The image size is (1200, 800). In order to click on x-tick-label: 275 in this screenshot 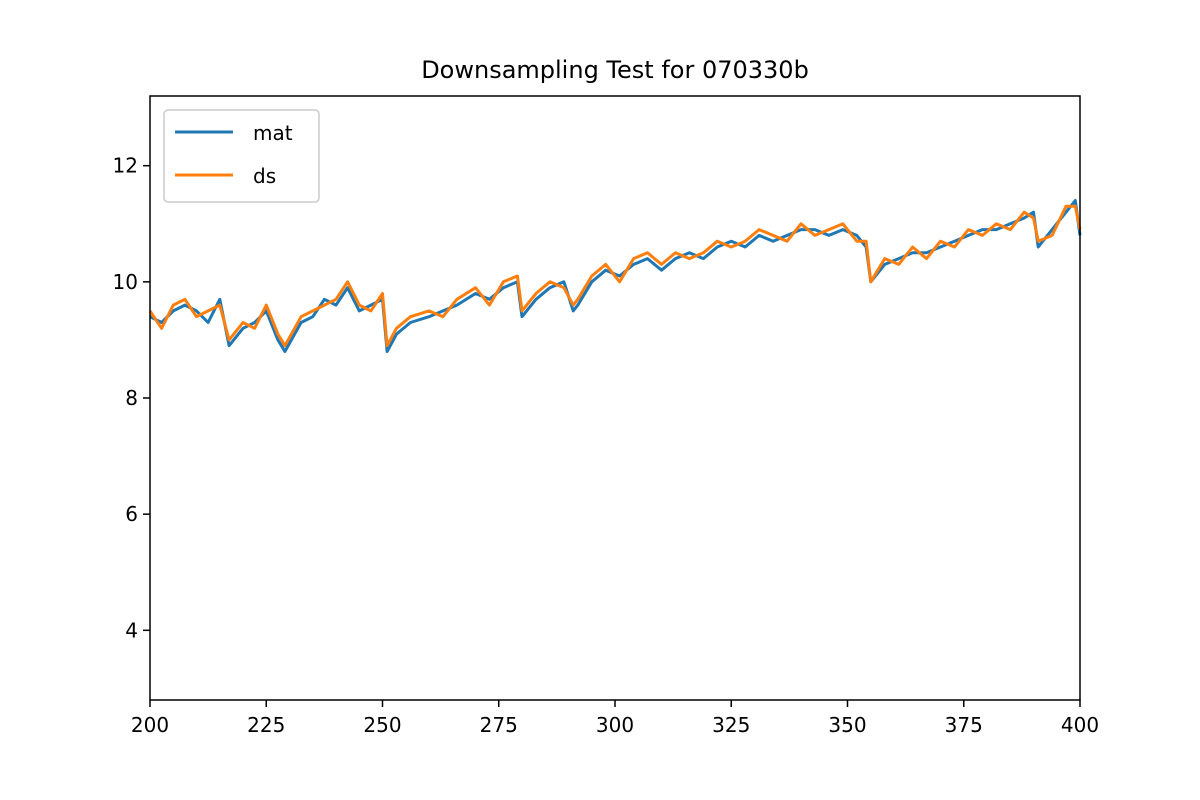, I will do `click(499, 725)`.